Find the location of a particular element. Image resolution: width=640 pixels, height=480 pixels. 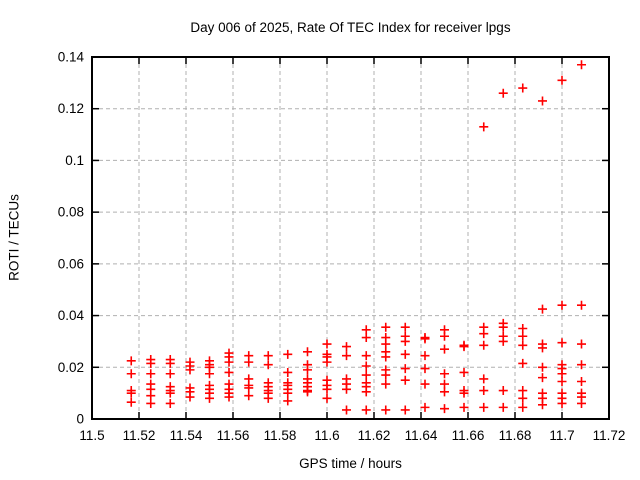

y-tick-labels: 0 0.02 0.04 0.06 0.08 0.1 0.12 0.14 is located at coordinates (71, 238).